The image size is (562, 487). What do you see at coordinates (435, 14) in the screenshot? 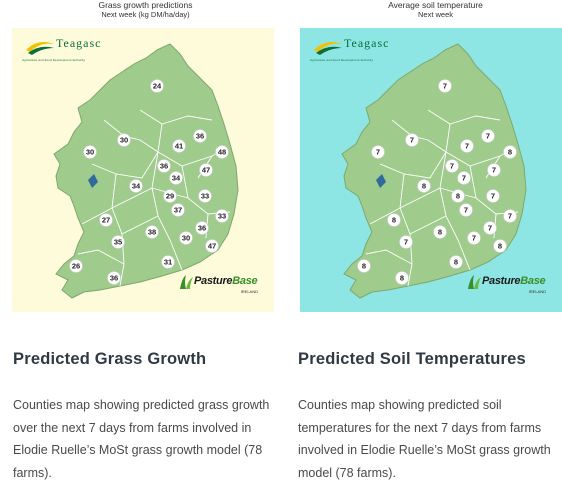
I see `map-subtitle: Next week` at bounding box center [435, 14].